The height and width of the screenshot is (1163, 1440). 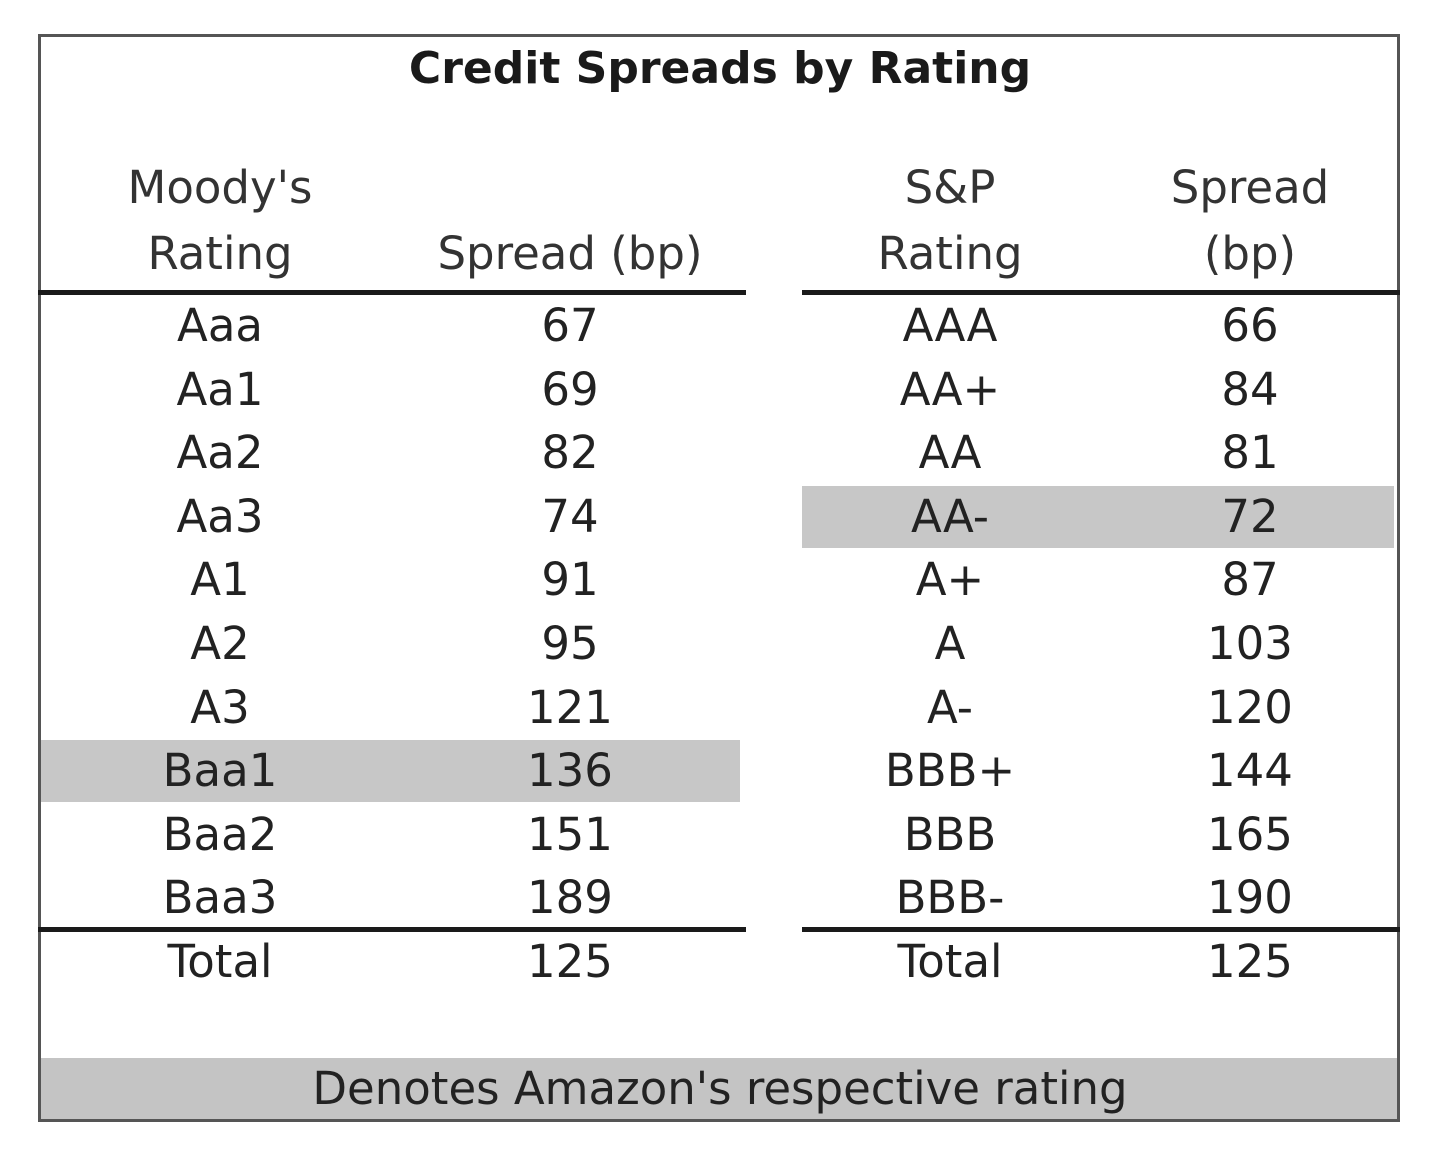 What do you see at coordinates (950, 187) in the screenshot?
I see `sp-rating-header-line1: S&P` at bounding box center [950, 187].